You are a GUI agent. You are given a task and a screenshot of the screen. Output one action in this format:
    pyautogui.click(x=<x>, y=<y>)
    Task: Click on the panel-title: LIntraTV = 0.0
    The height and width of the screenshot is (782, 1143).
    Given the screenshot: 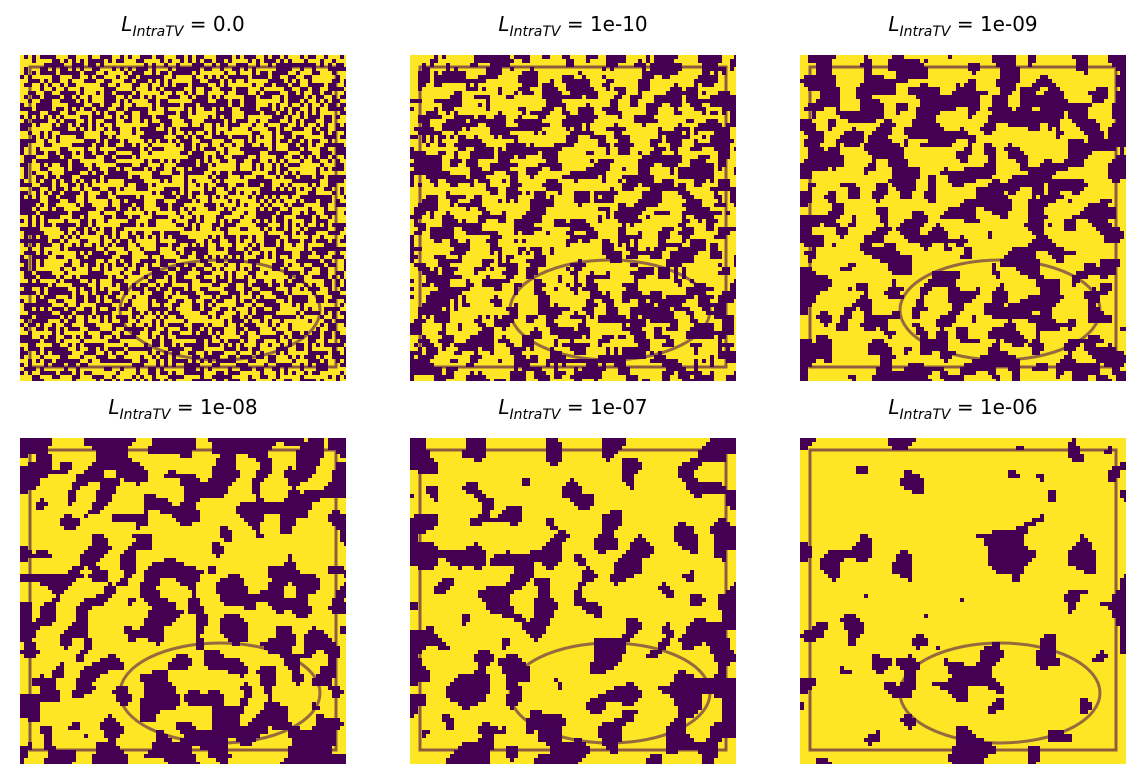 What is the action you would take?
    pyautogui.click(x=183, y=26)
    